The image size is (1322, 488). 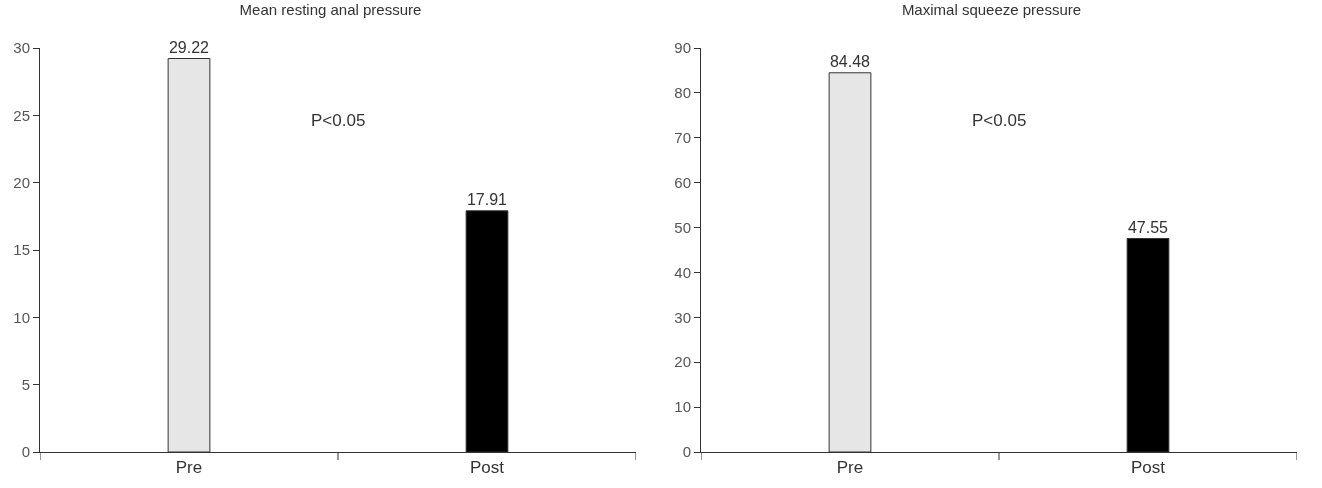 What do you see at coordinates (682, 138) in the screenshot?
I see `y-tick-label: 70` at bounding box center [682, 138].